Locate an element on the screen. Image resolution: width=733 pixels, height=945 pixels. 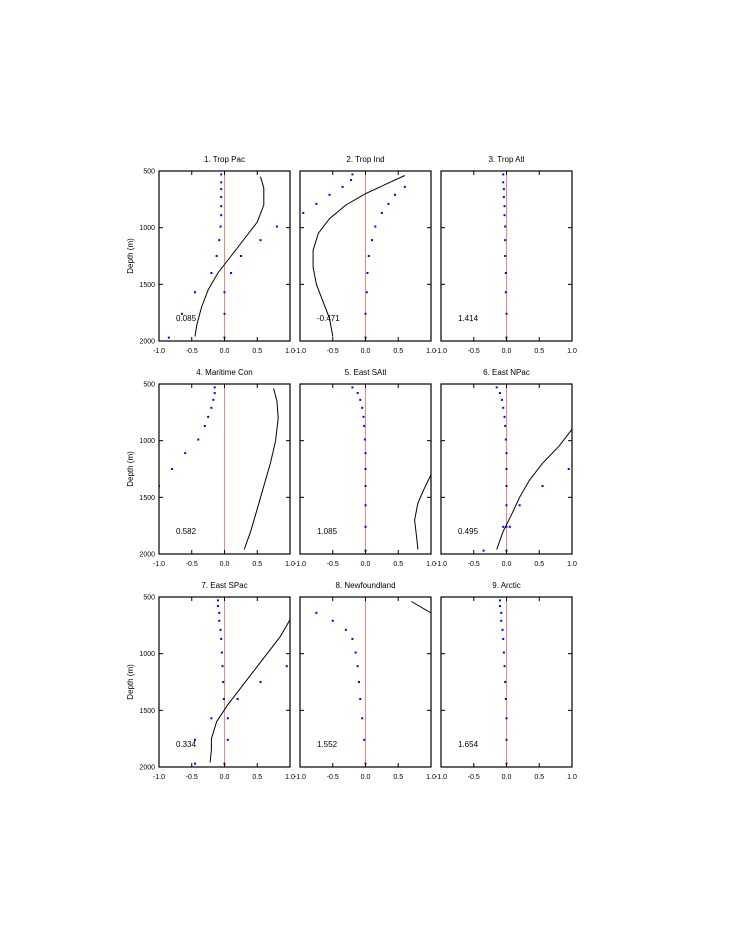
y-tick-label: 2000 is located at coordinates (147, 342).